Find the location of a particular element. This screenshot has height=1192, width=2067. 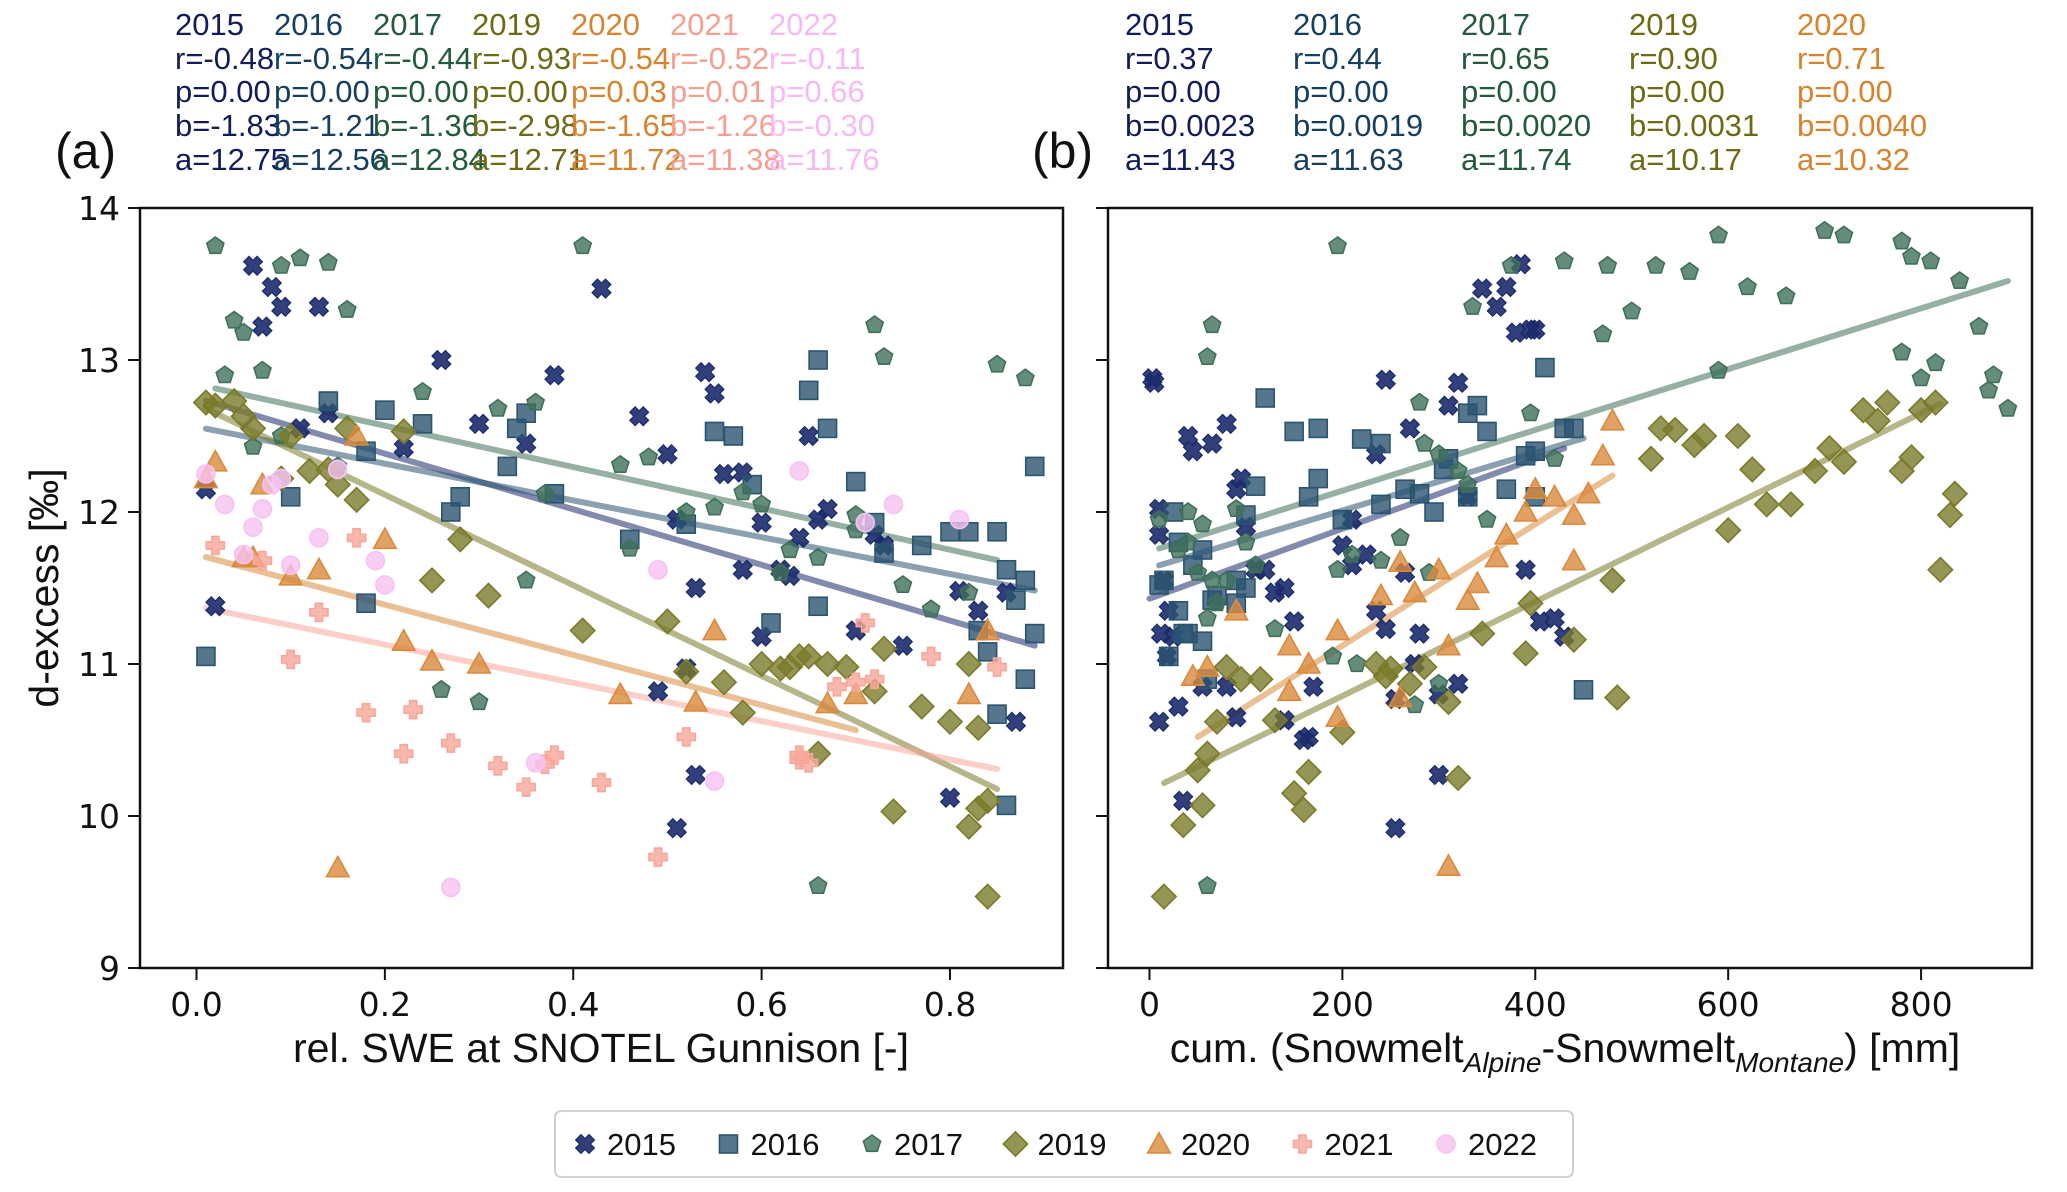

stat-a-2019-r: r=-0.93 is located at coordinates (521, 58).